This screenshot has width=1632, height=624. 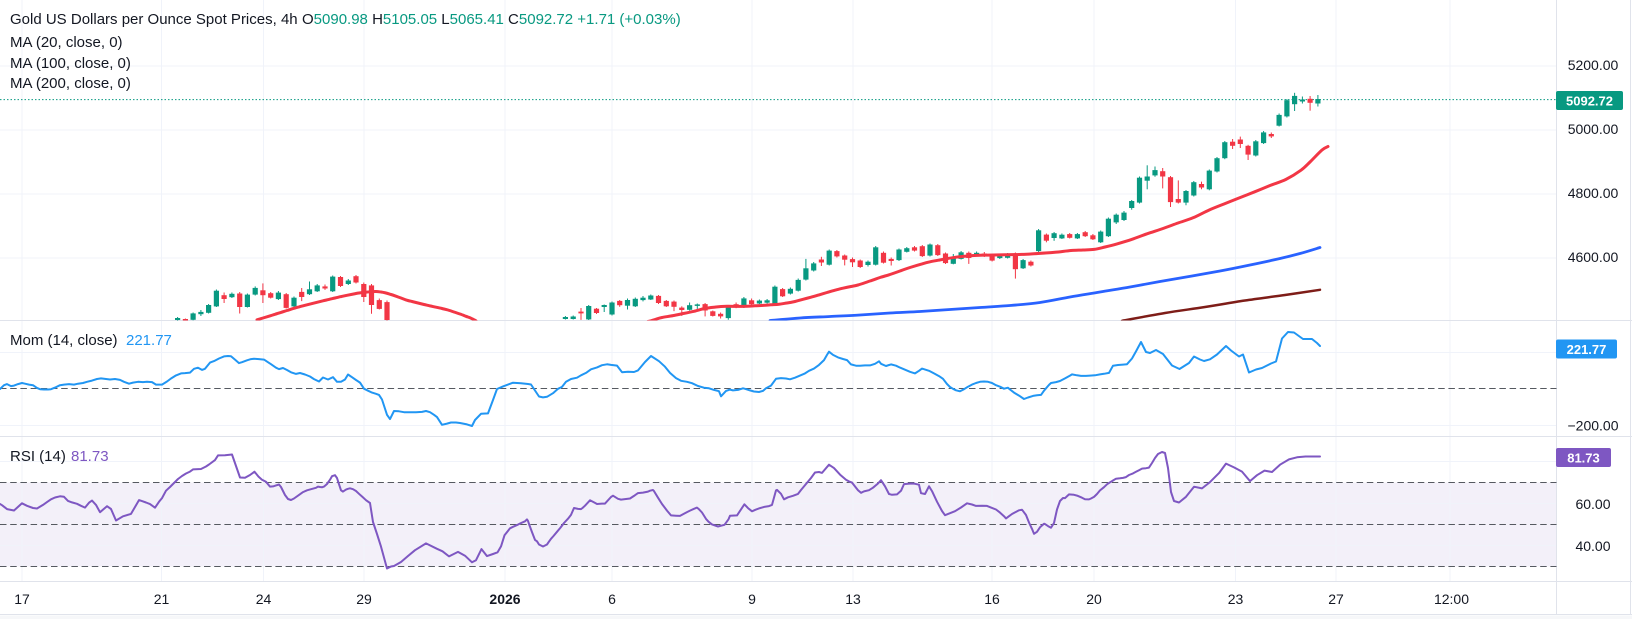 I want to click on svg-text: 20, so click(x=1094, y=599).